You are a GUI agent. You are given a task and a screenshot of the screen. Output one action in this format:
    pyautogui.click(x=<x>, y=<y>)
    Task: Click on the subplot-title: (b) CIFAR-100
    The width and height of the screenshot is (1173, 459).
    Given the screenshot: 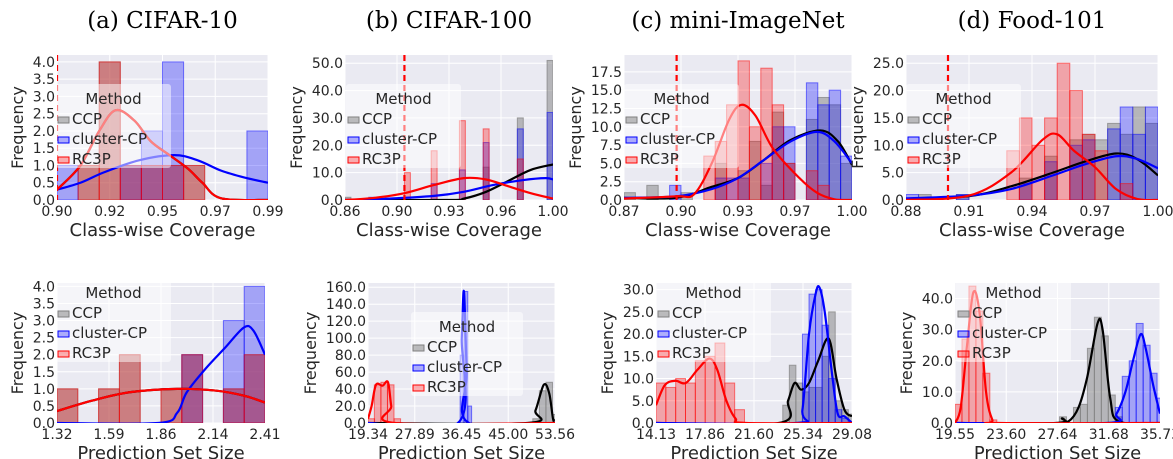 What is the action you would take?
    pyautogui.click(x=449, y=21)
    